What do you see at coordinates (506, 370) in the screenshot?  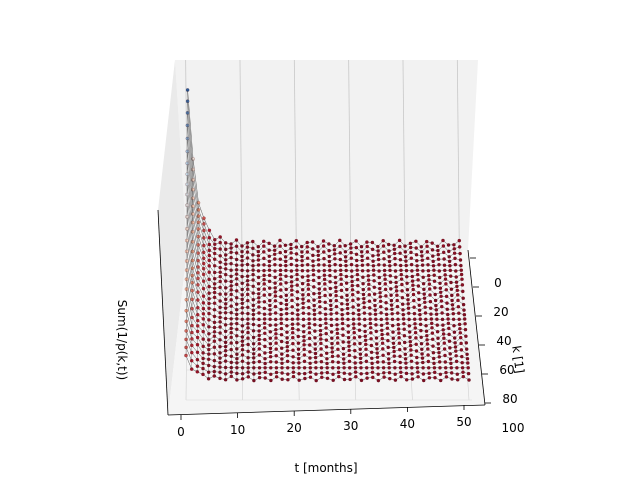 I see `y-tick-label: 60` at bounding box center [506, 370].